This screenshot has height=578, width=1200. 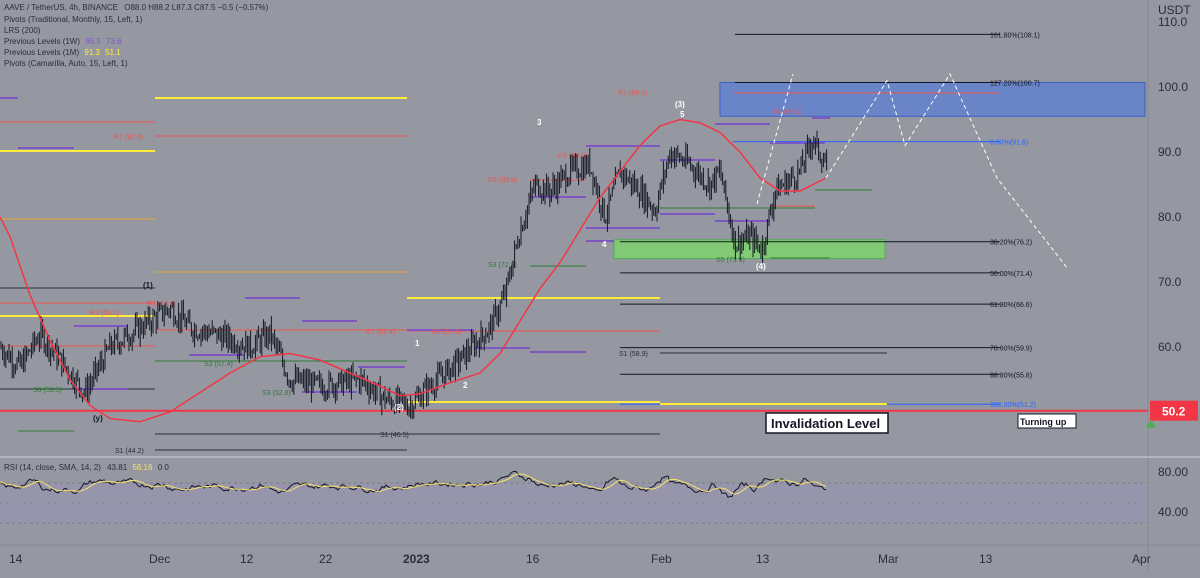 I want to click on price-tick-label: 70.0, so click(x=1170, y=282).